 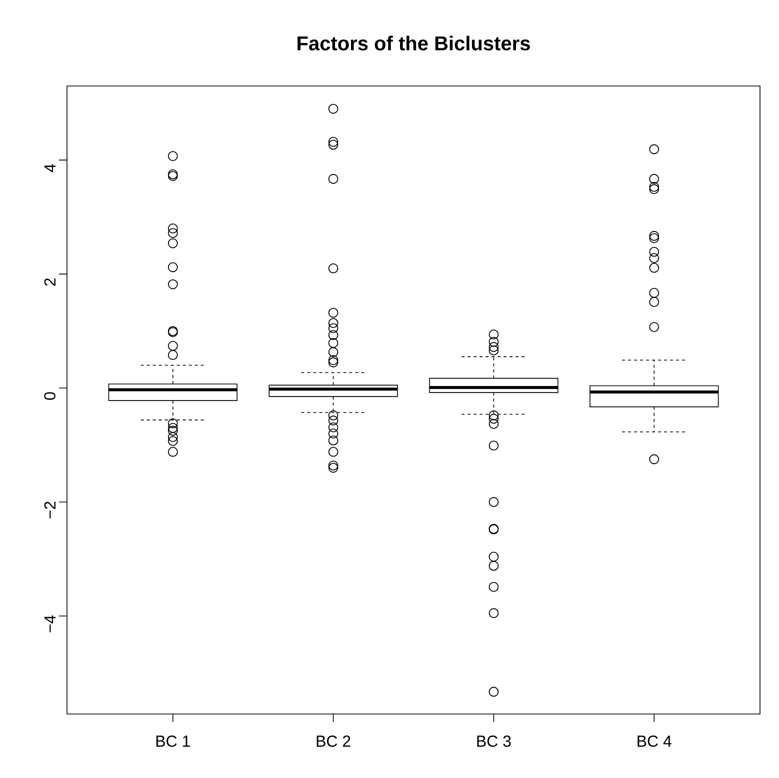 I want to click on y-tick-label: 4, so click(x=50, y=168).